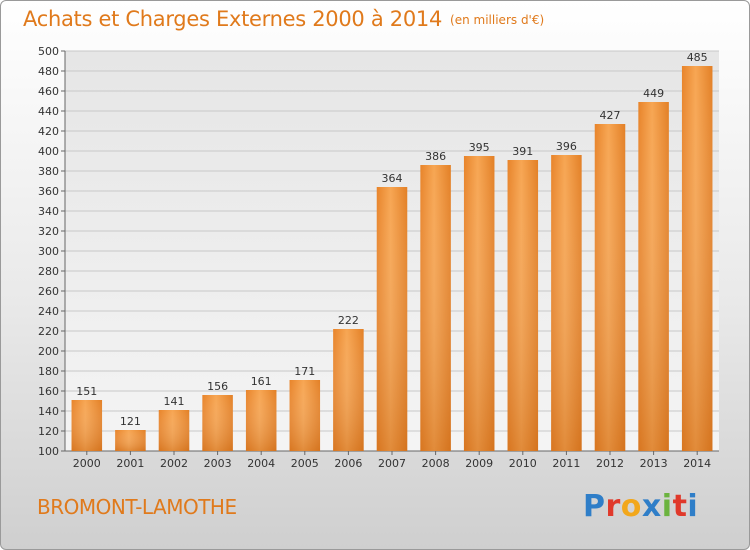 The height and width of the screenshot is (550, 750). I want to click on data-label: 121, so click(130, 421).